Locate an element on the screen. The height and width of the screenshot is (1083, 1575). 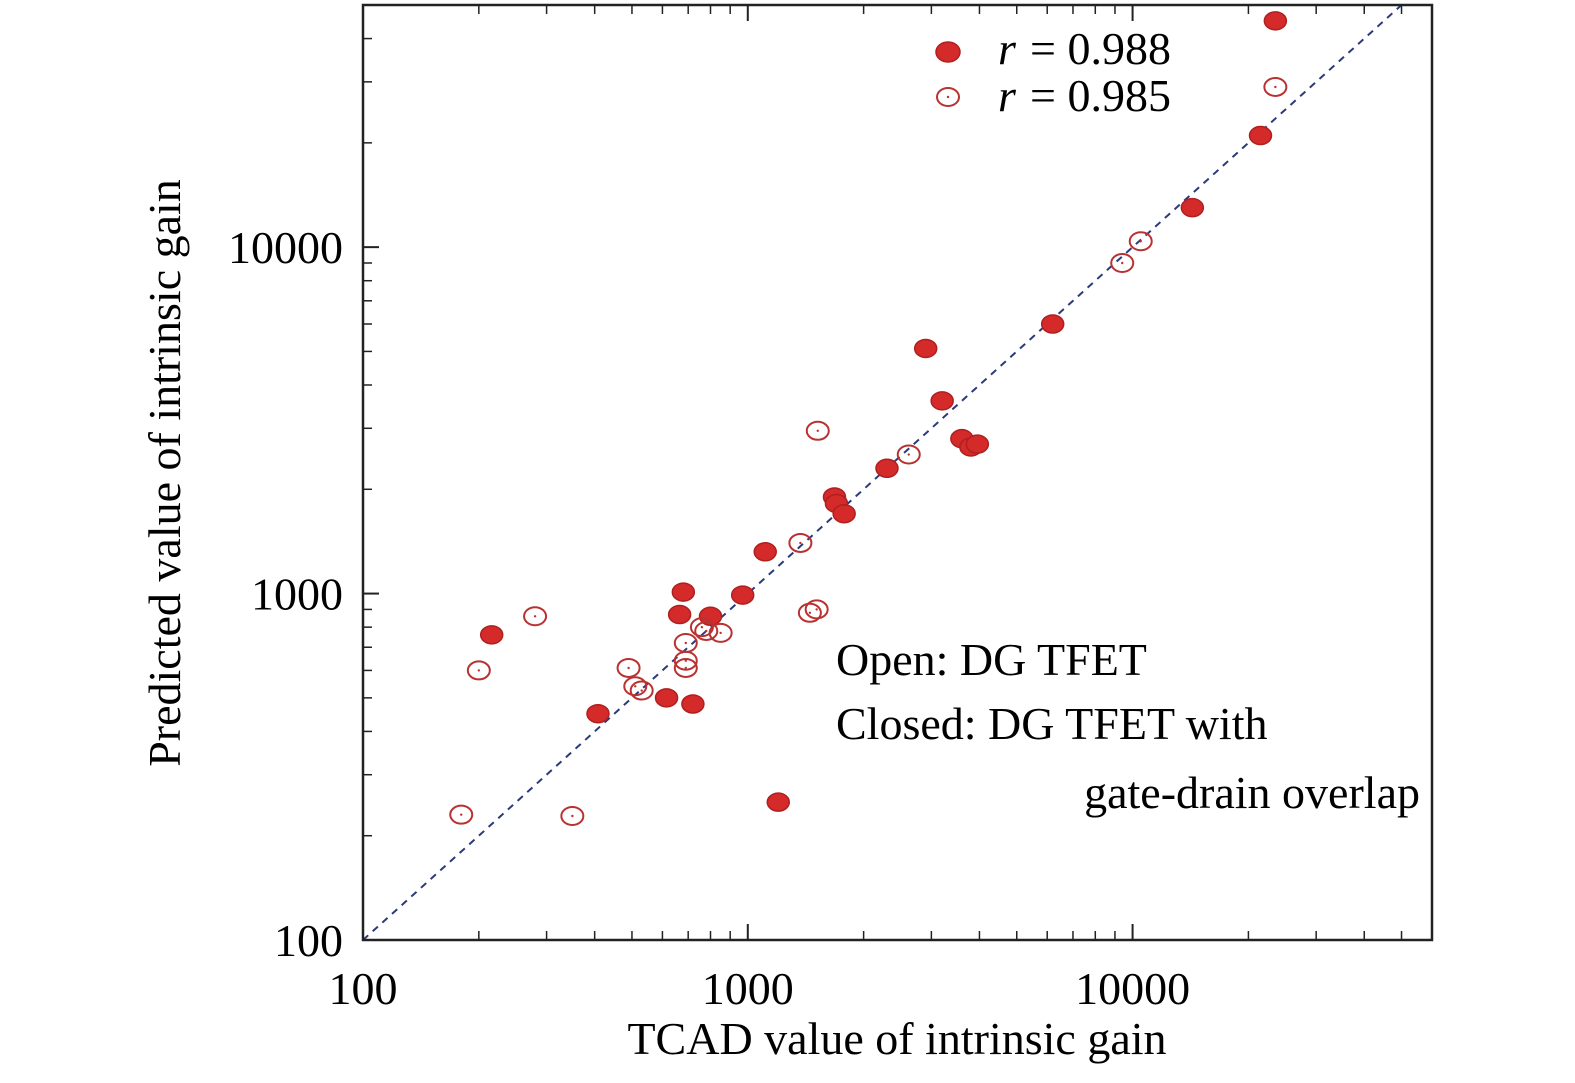
legend-marker-filled is located at coordinates (948, 52).